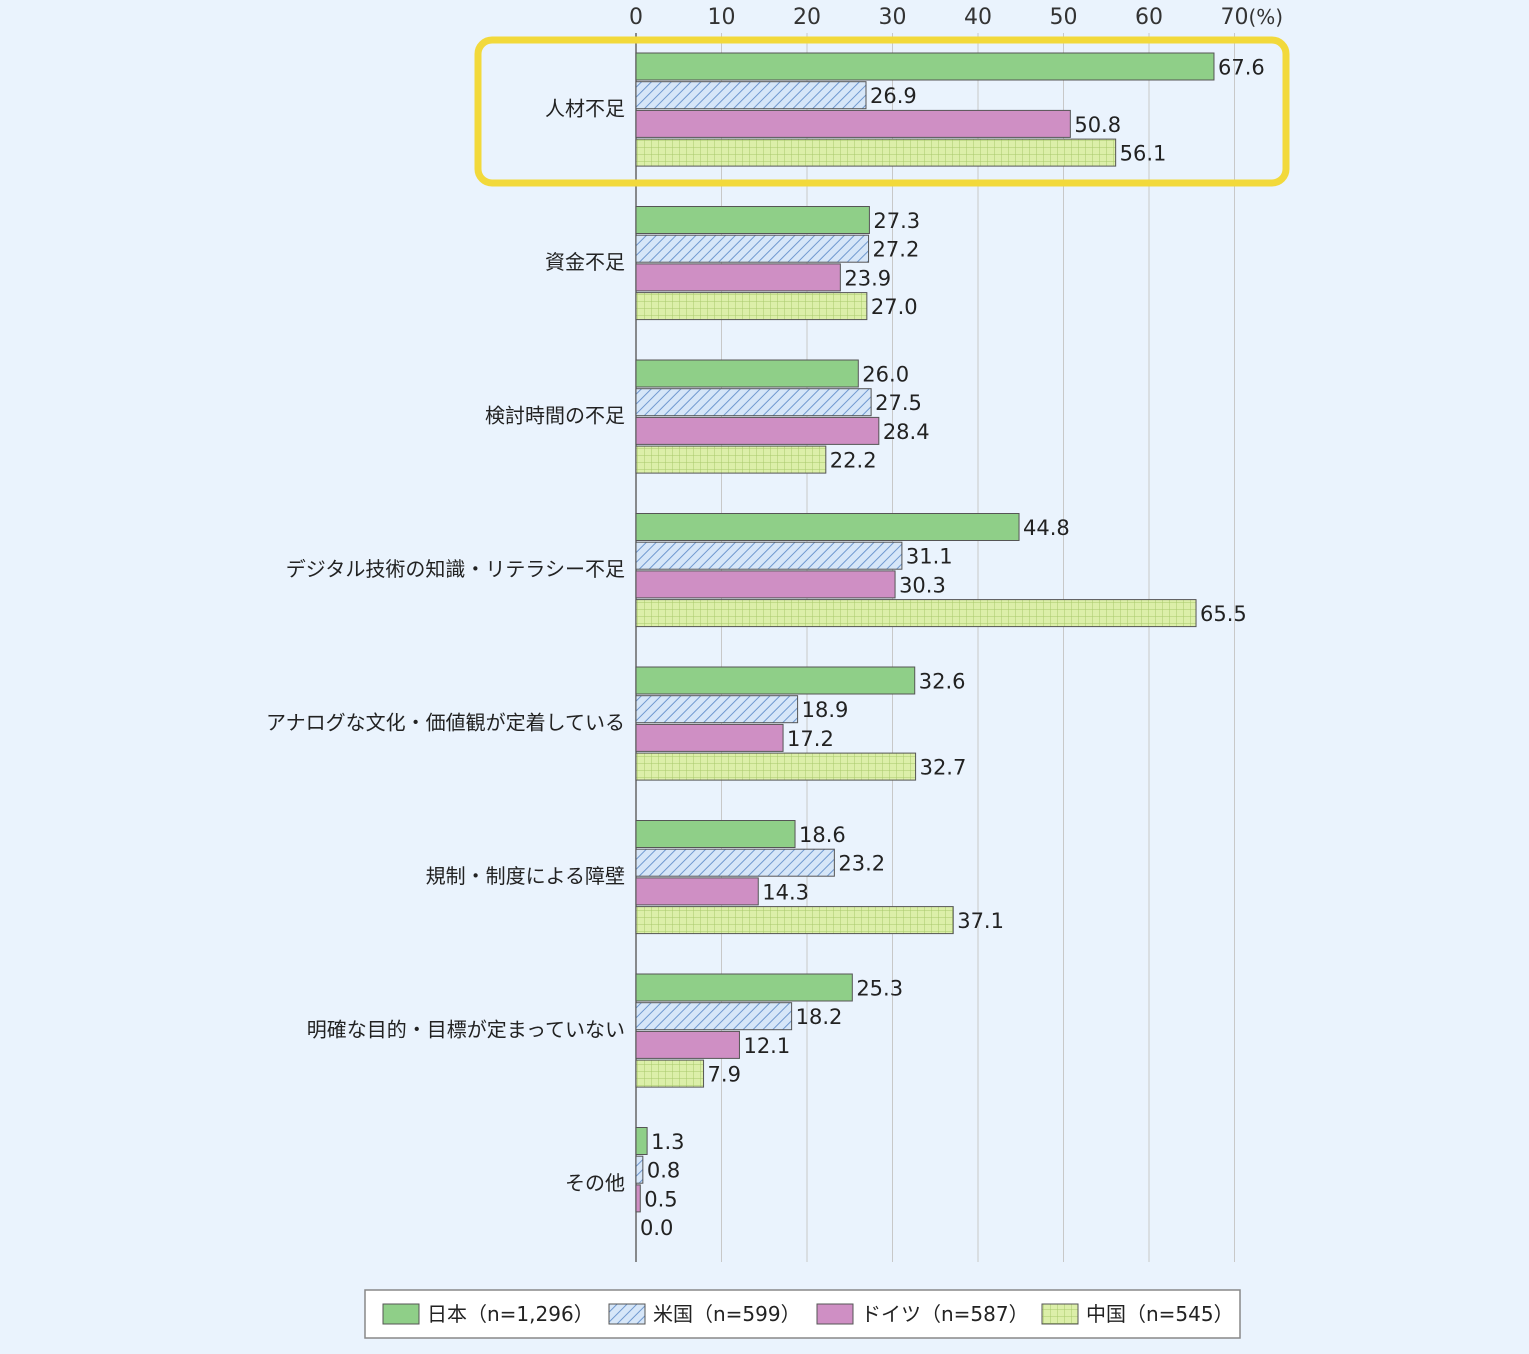 The image size is (1529, 1354). Describe the element at coordinates (766, 1046) in the screenshot. I see `data-label: 12.1` at that location.